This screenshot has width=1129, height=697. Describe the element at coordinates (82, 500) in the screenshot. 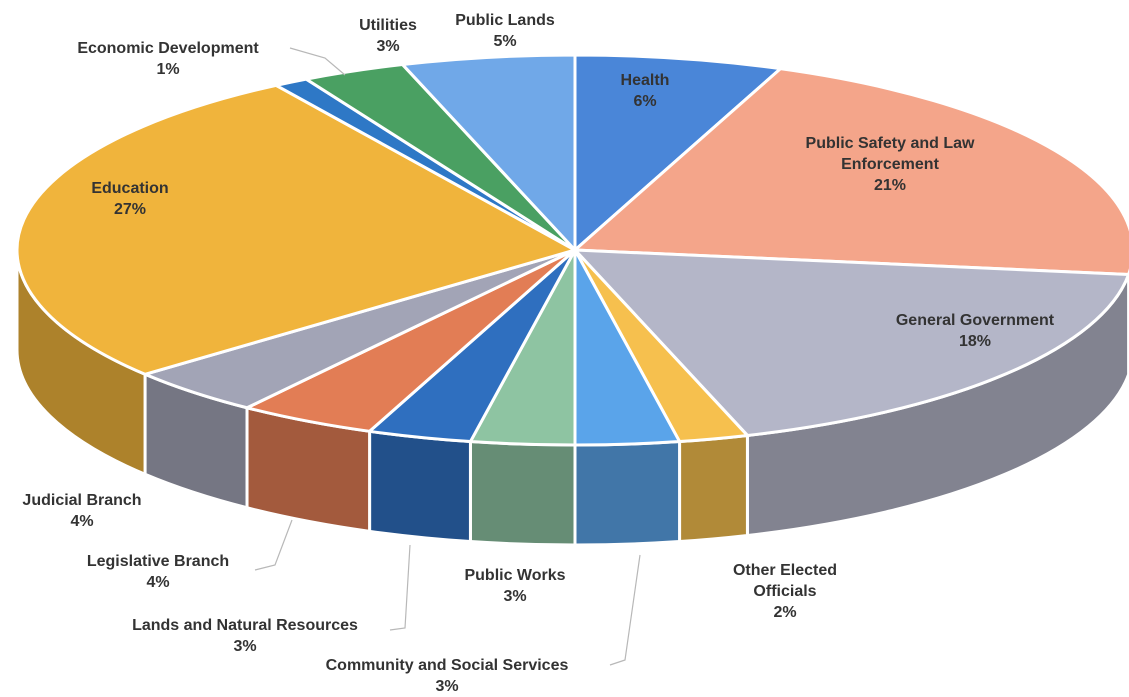

I see `category-label: Judicial Branch` at that location.